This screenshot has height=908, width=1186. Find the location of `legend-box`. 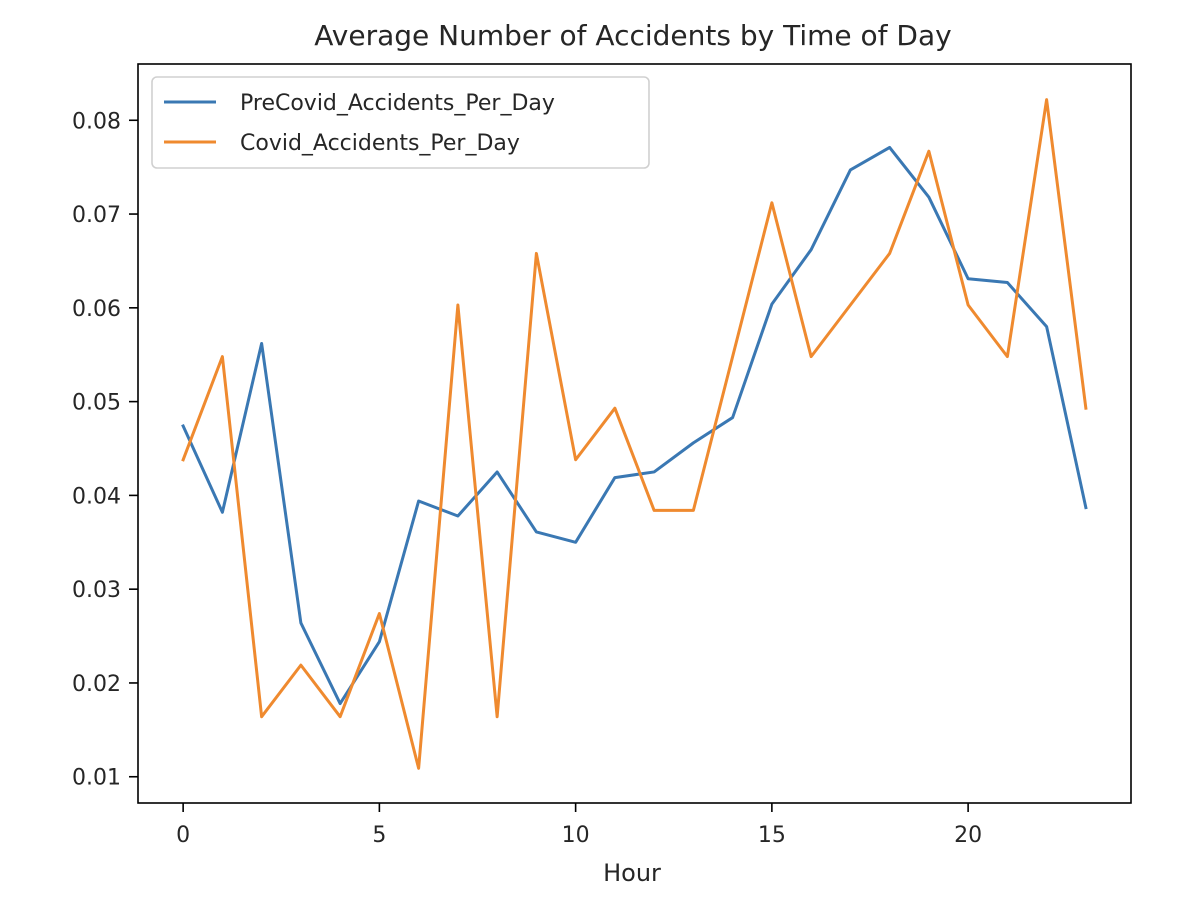

legend-box is located at coordinates (400, 122).